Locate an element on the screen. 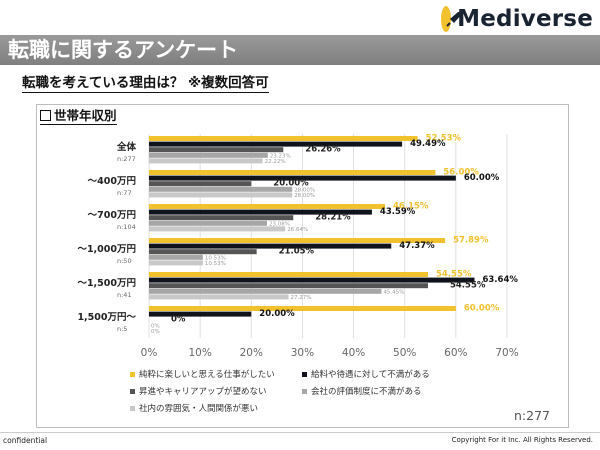  data-label: 26.26% is located at coordinates (323, 150).